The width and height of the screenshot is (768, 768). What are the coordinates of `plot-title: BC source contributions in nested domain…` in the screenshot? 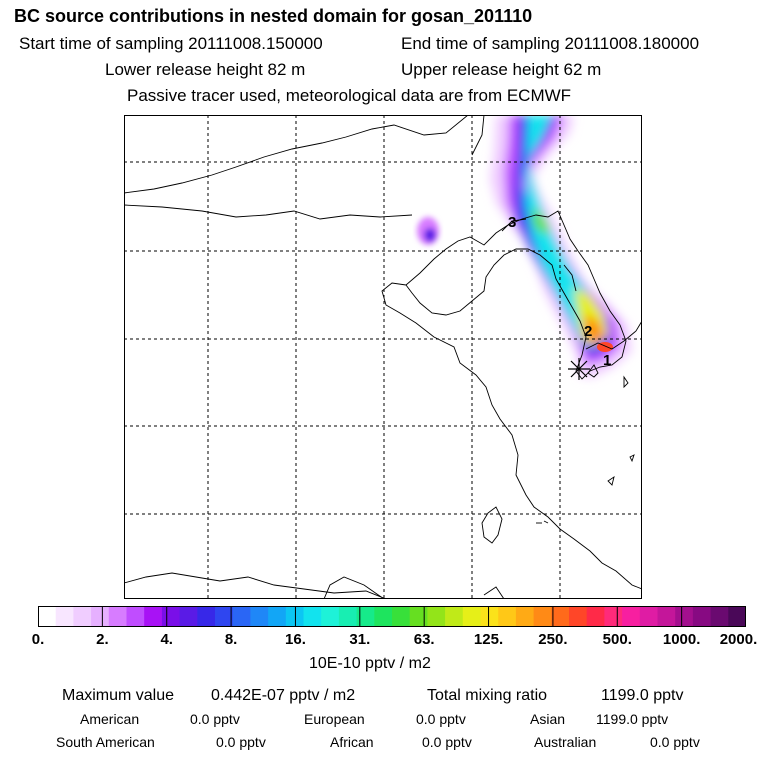 It's located at (273, 16).